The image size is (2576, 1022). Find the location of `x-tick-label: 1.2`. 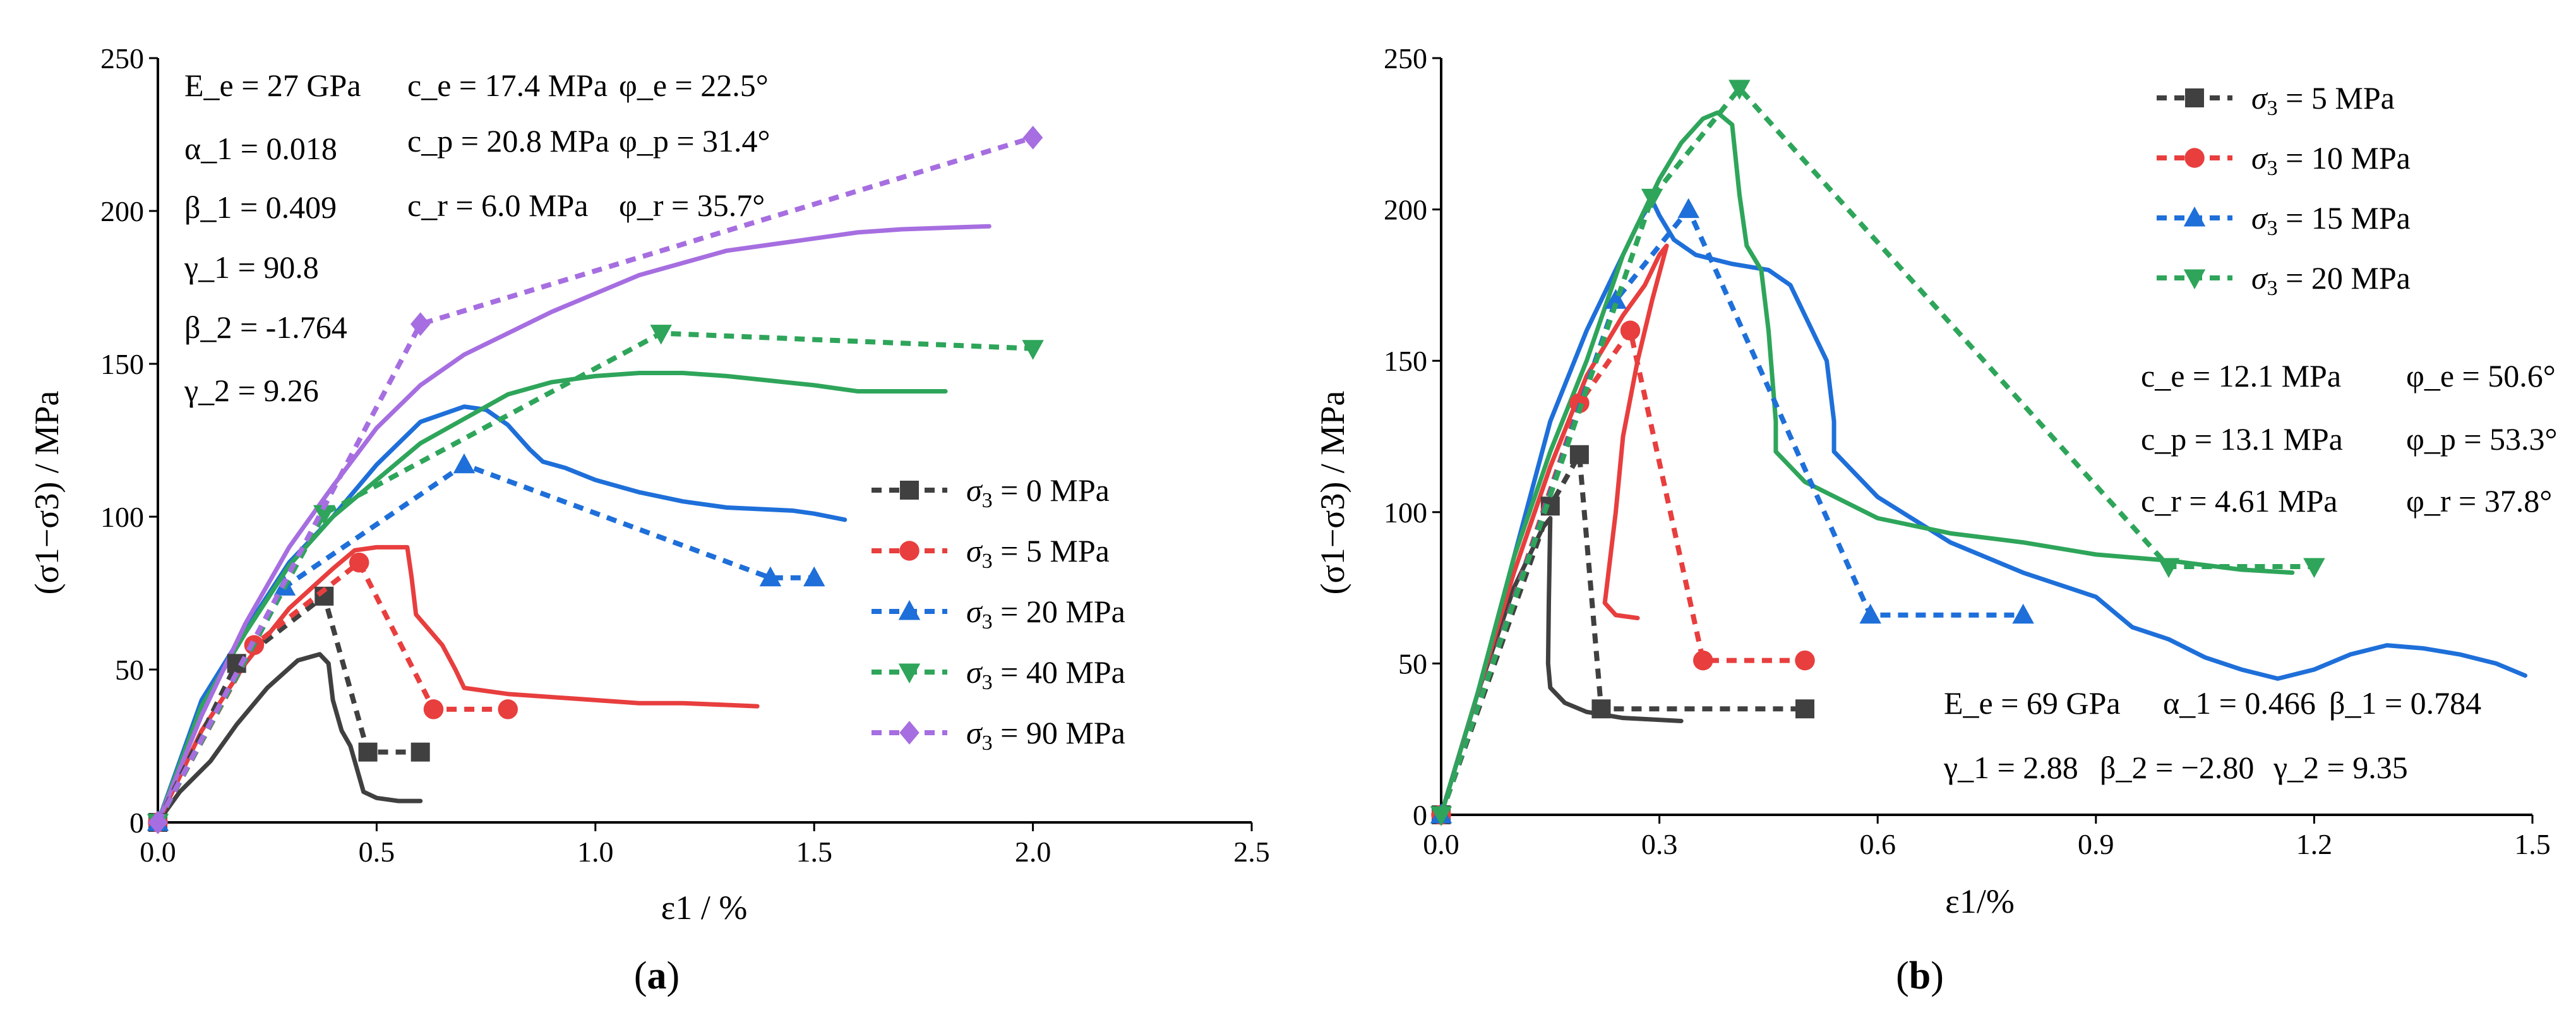

x-tick-label: 1.2 is located at coordinates (2314, 844).